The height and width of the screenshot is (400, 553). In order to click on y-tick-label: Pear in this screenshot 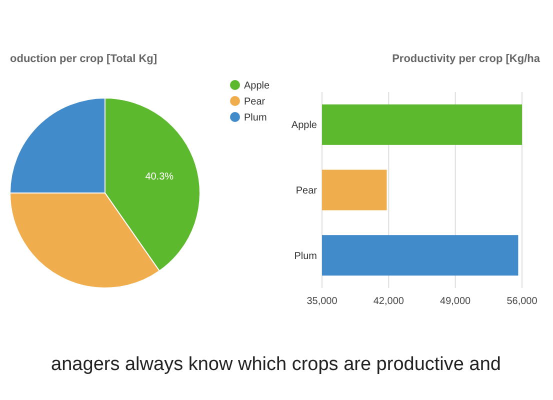, I will do `click(307, 191)`.